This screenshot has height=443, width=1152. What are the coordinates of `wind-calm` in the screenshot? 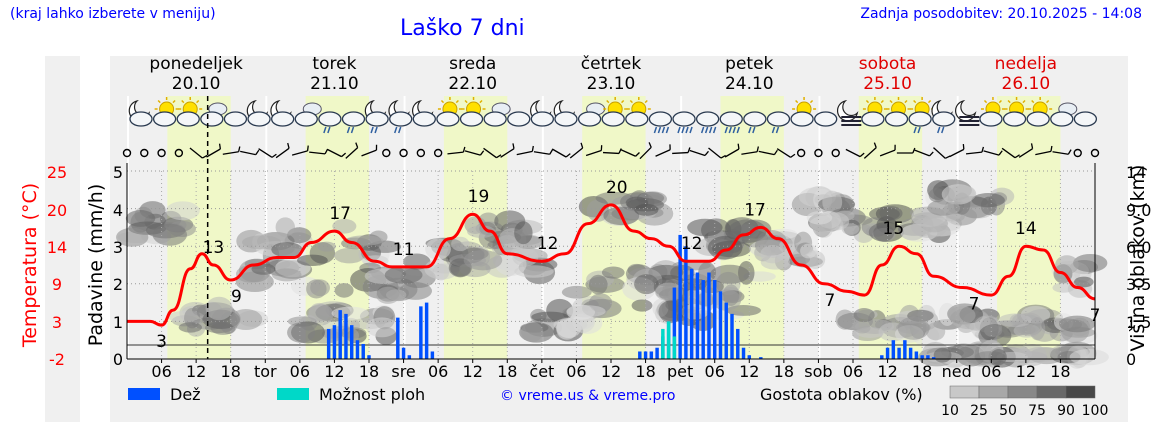 It's located at (179, 153).